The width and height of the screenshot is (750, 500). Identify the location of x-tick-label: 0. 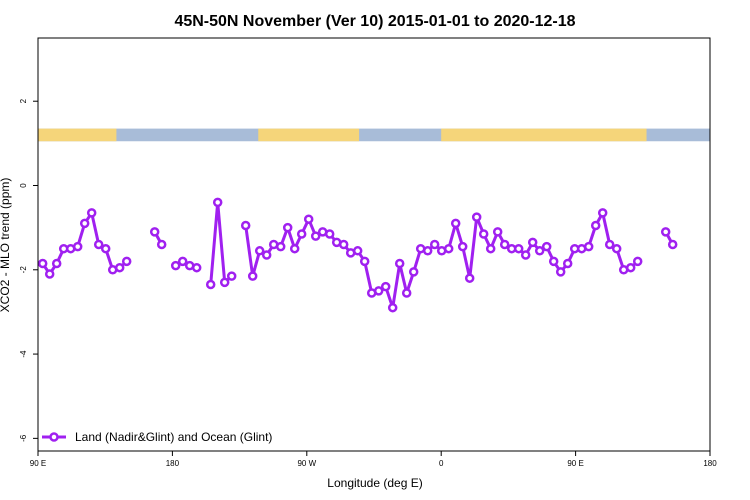
(441, 463).